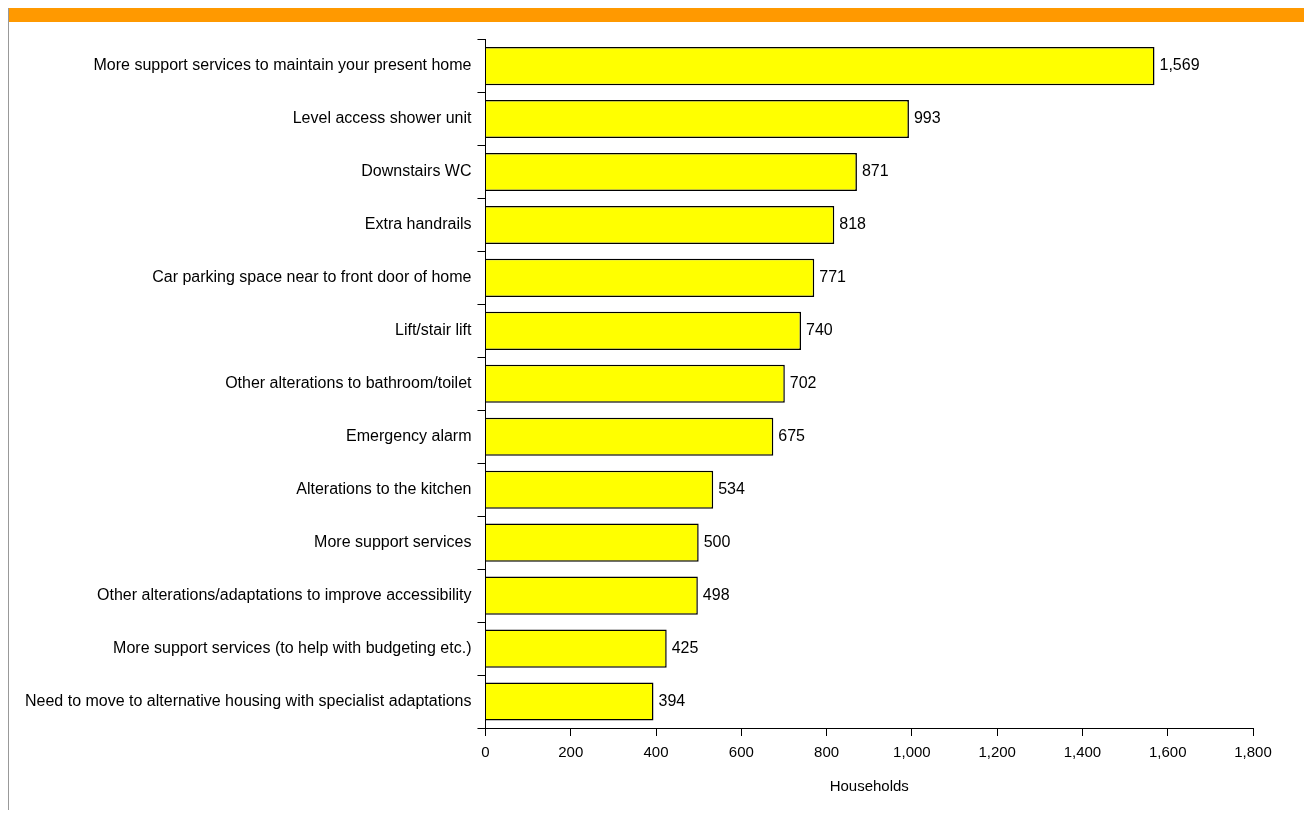 The image size is (1311, 818). I want to click on data-label: 740, so click(819, 330).